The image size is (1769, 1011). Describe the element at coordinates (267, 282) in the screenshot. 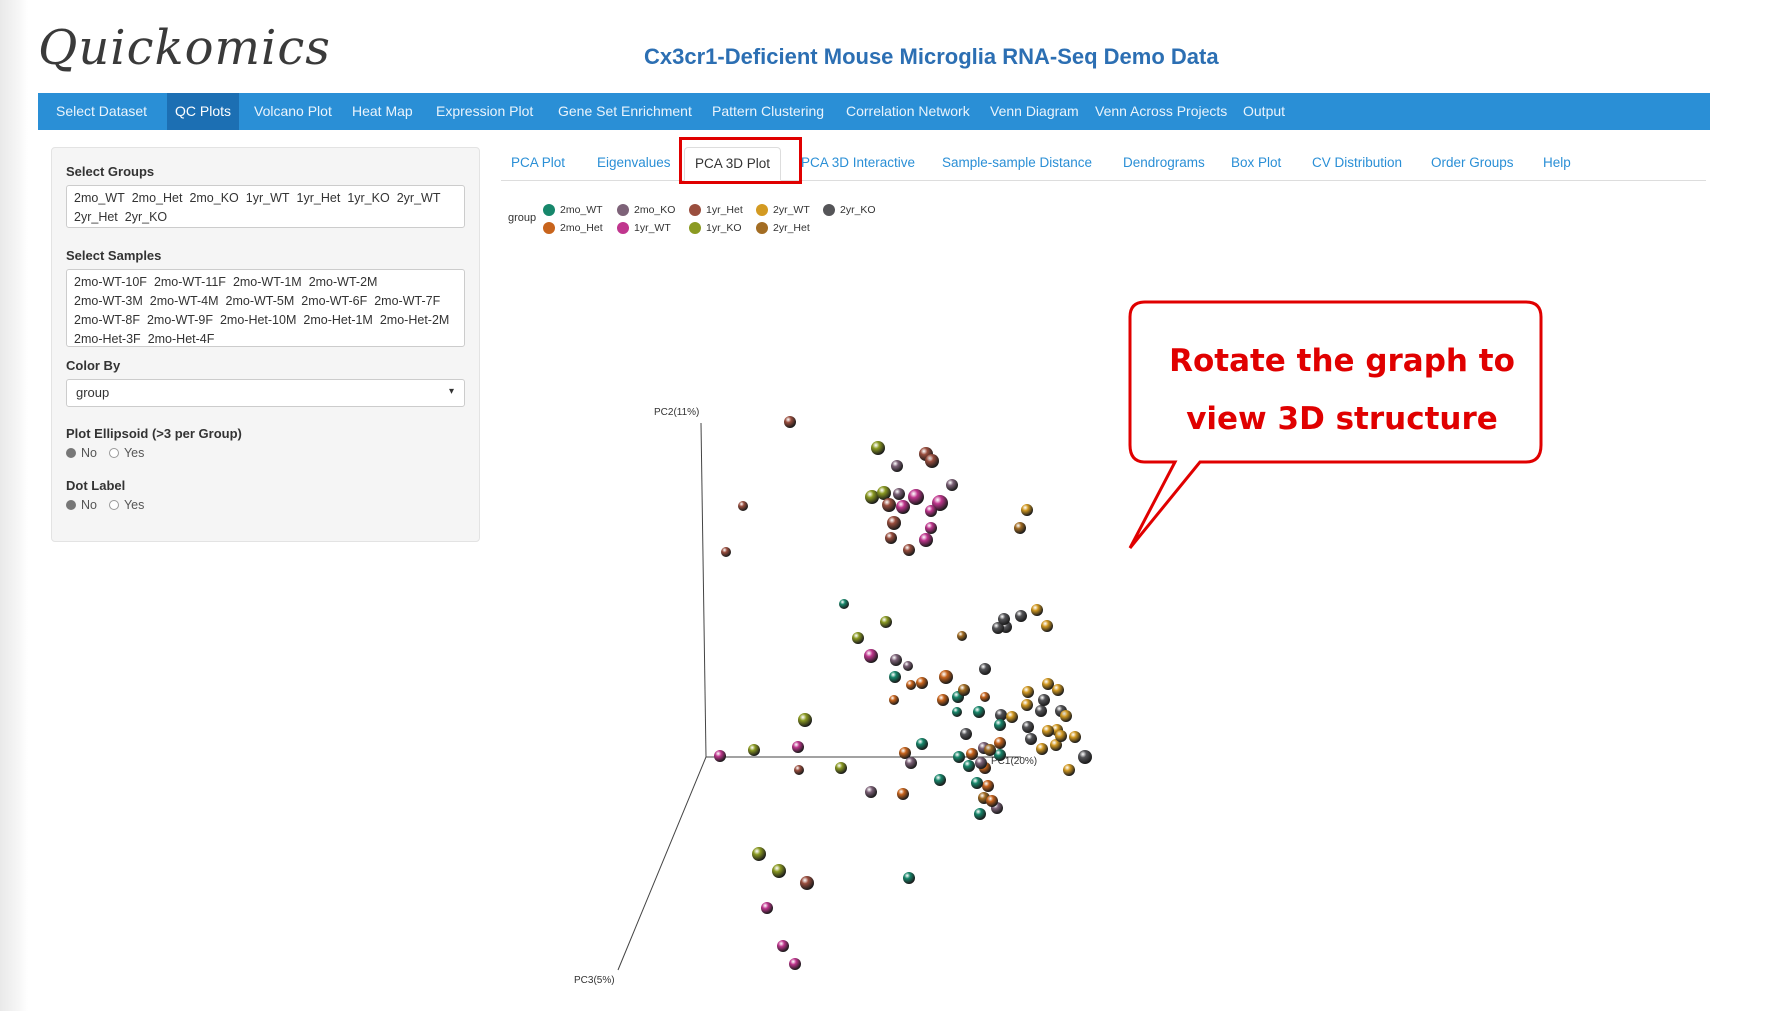

I see `sample-chip: 2mo-WT-1M` at that location.